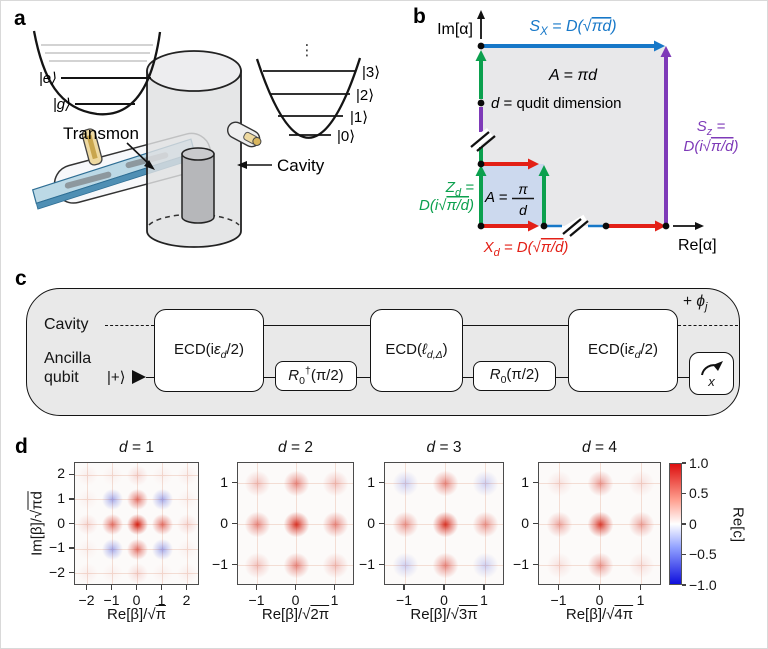  I want to click on cavity-wire-label: Cavity, so click(66, 324).